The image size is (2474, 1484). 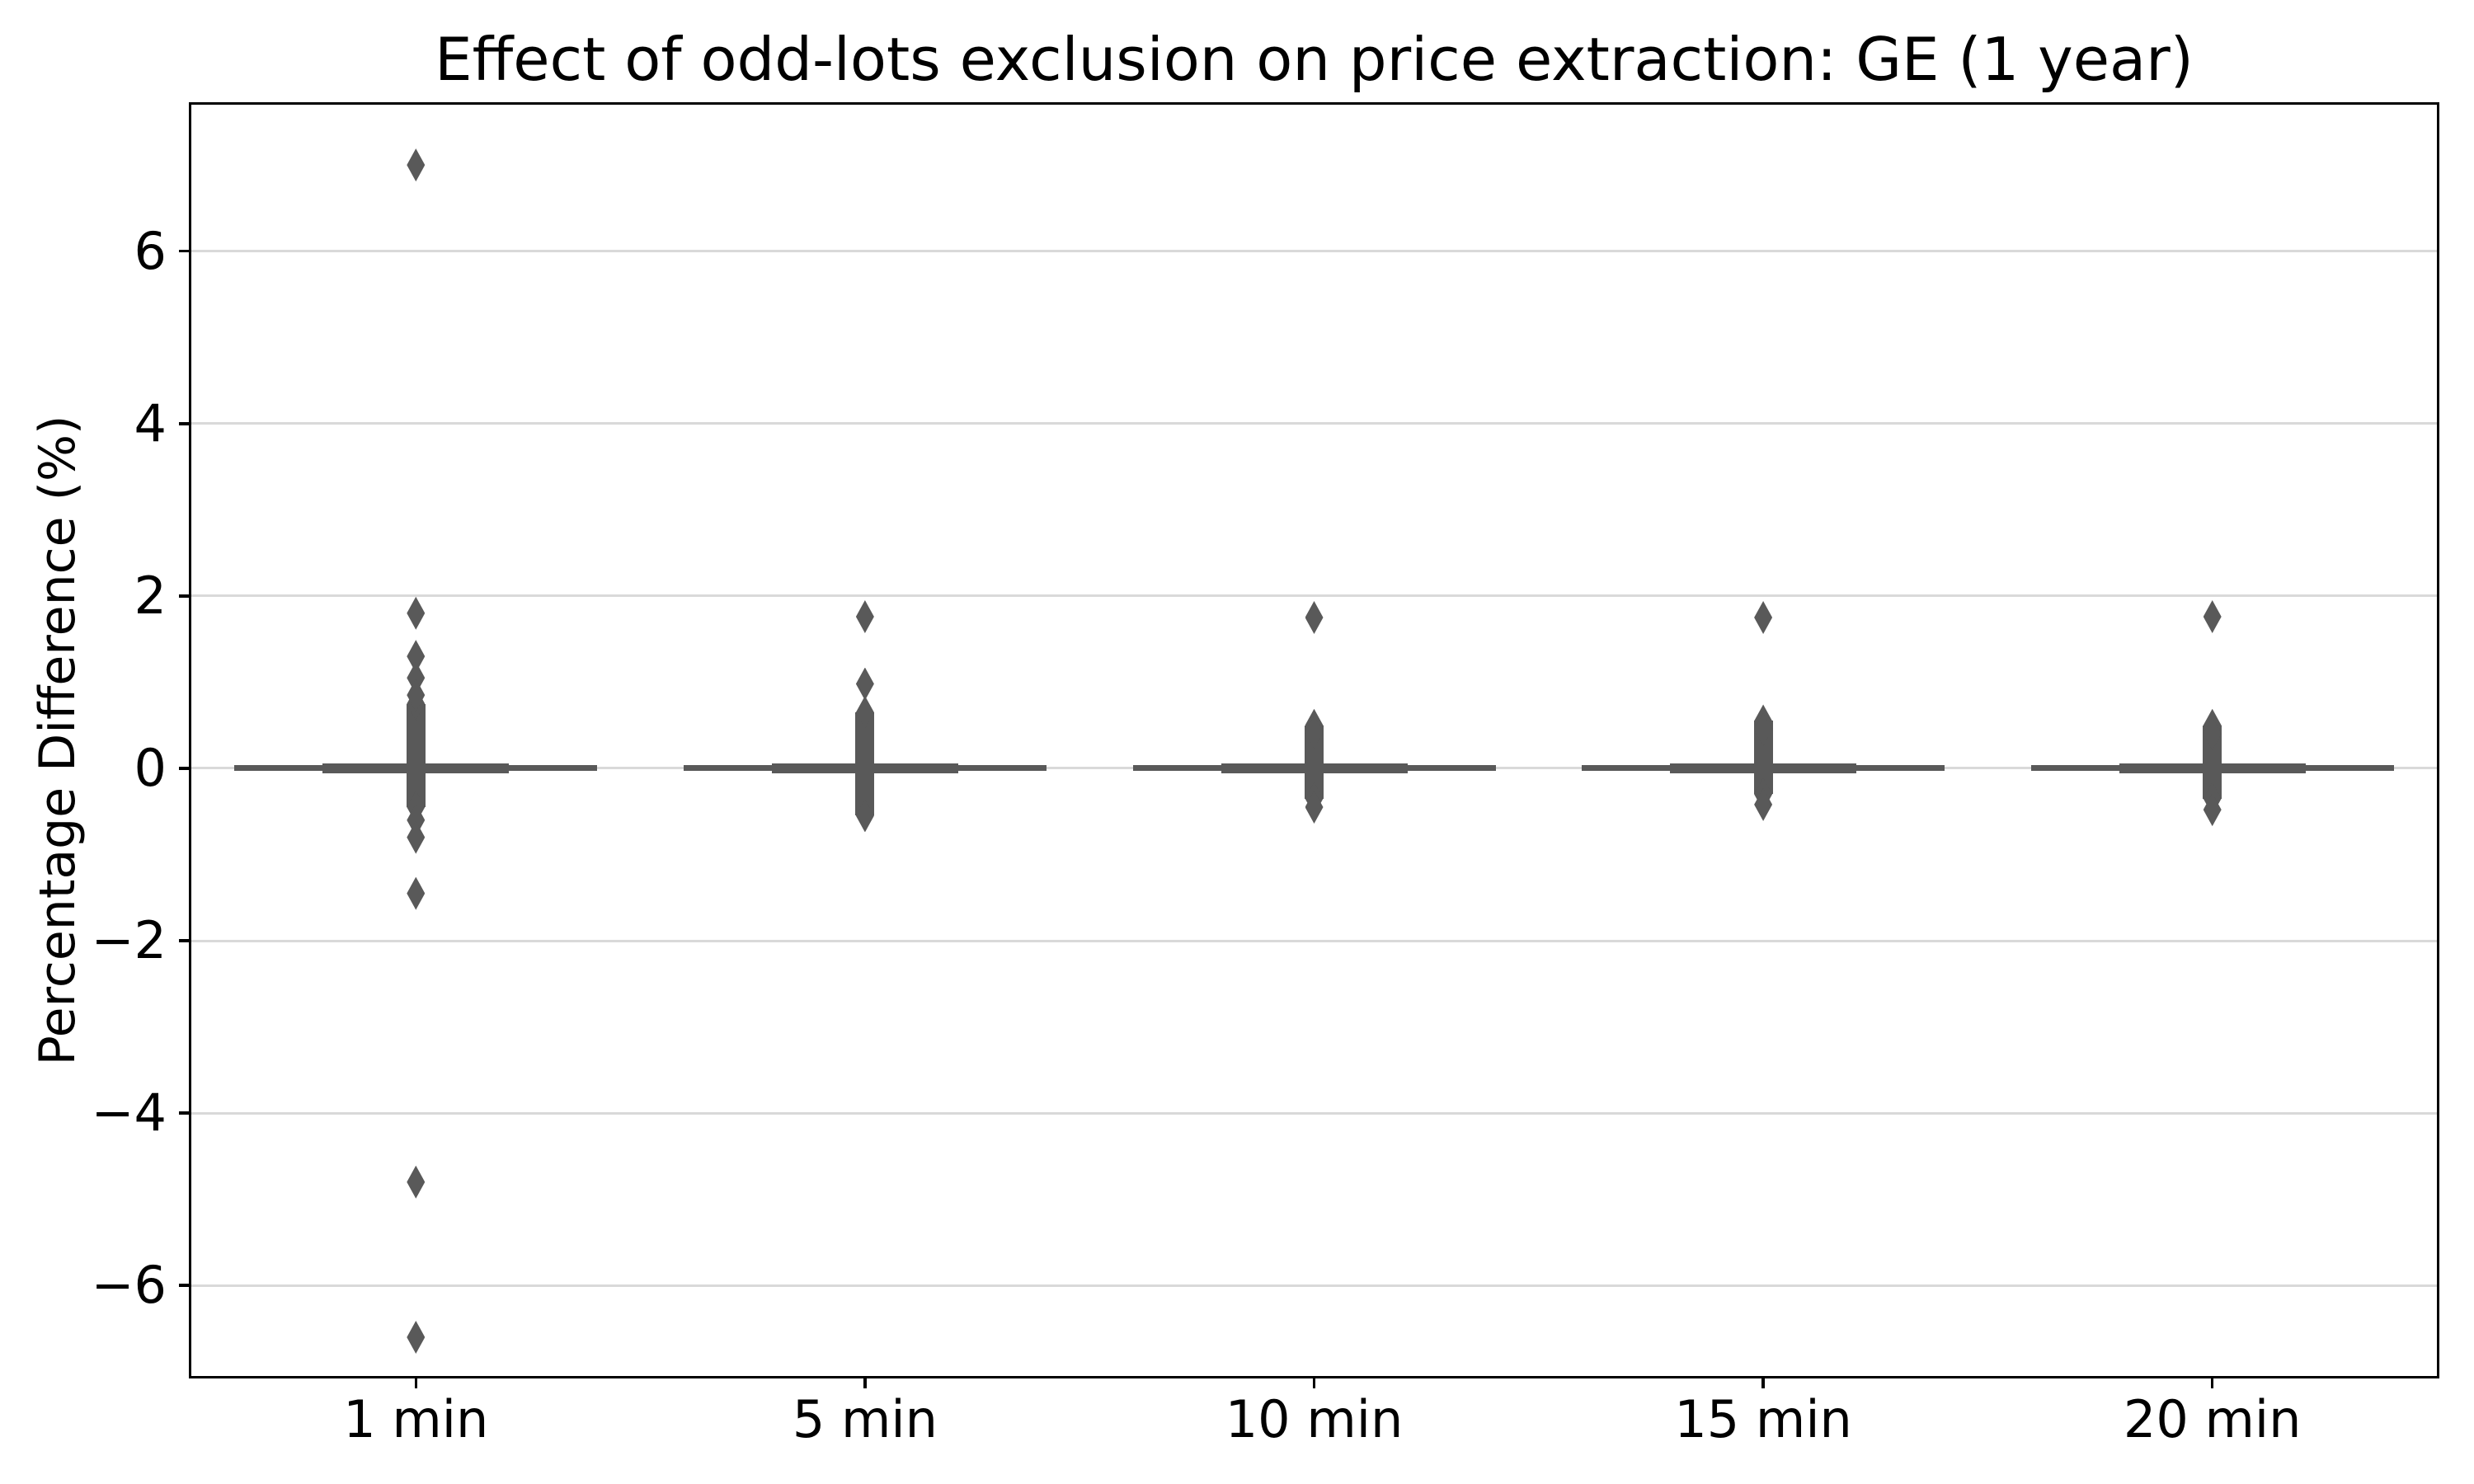 What do you see at coordinates (150, 595) in the screenshot?
I see `y-tick-label: 2` at bounding box center [150, 595].